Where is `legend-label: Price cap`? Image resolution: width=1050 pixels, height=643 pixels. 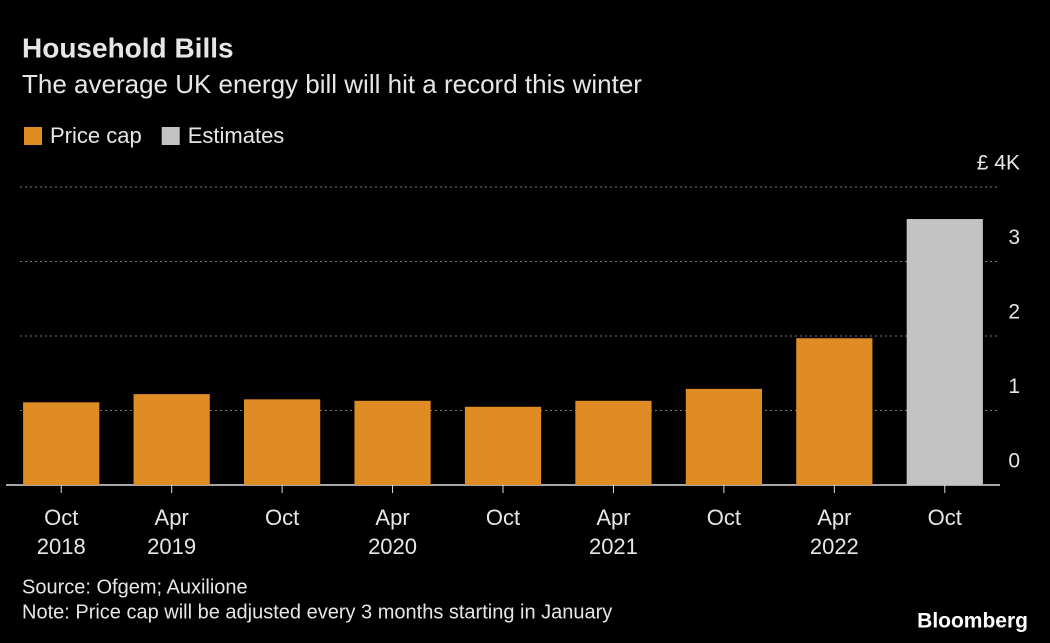 legend-label: Price cap is located at coordinates (96, 135).